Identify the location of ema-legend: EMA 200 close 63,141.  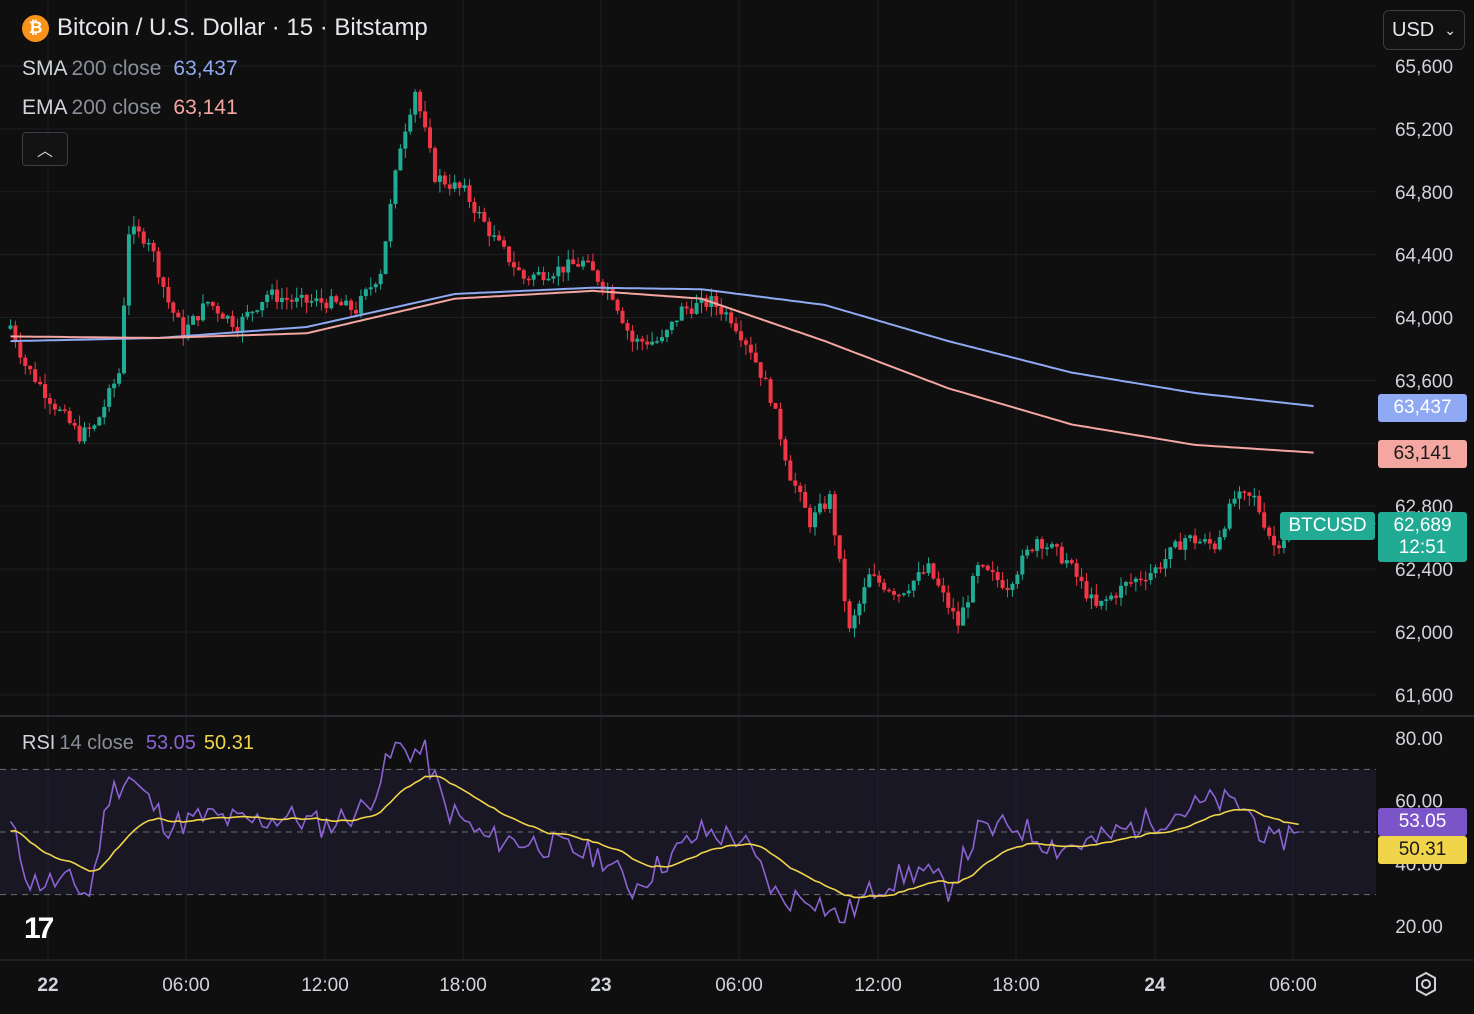
(130, 108).